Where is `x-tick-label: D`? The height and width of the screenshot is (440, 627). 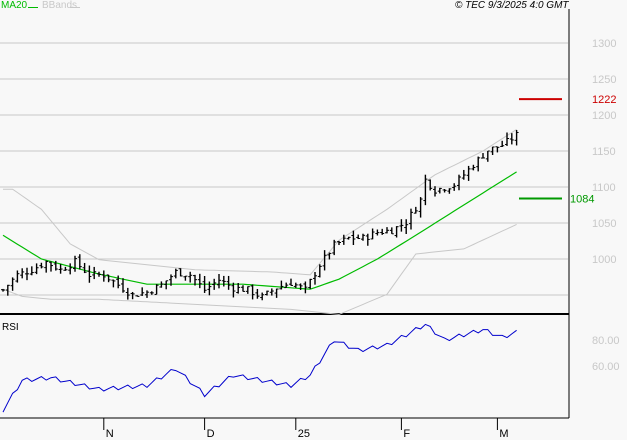 x-tick-label: D is located at coordinates (211, 434).